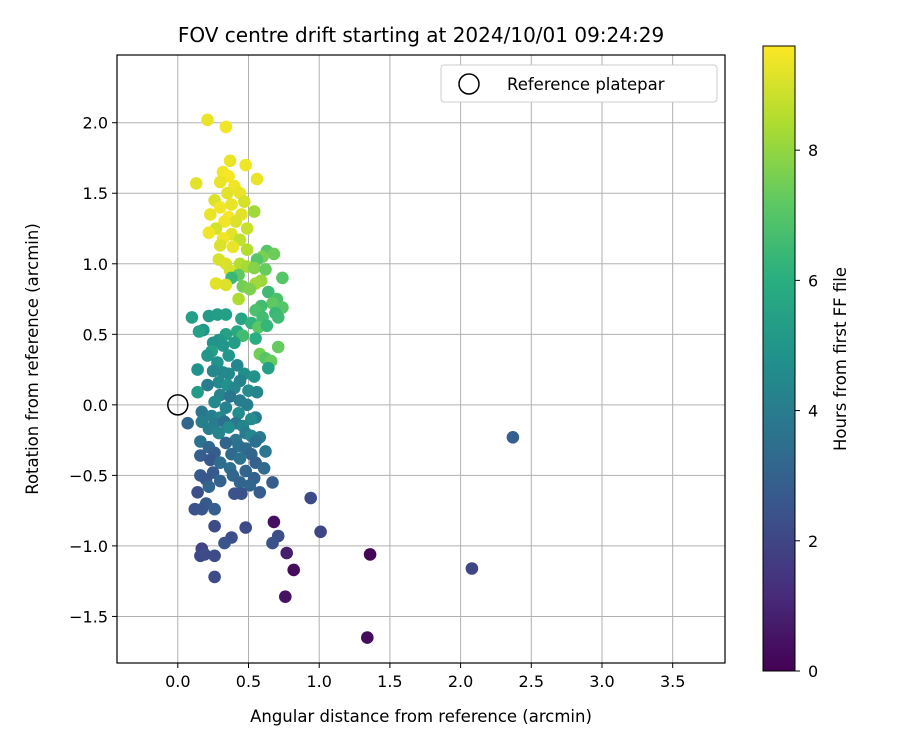  I want to click on colorbar-ticks: 0 2 4 6 8, so click(806, 411).